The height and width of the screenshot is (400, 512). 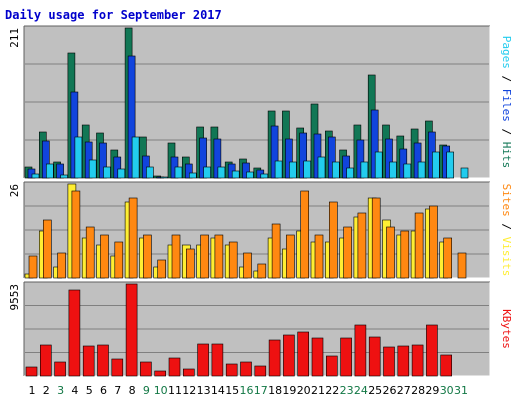 I want to click on y-max-label: 9553, so click(x=14, y=297).